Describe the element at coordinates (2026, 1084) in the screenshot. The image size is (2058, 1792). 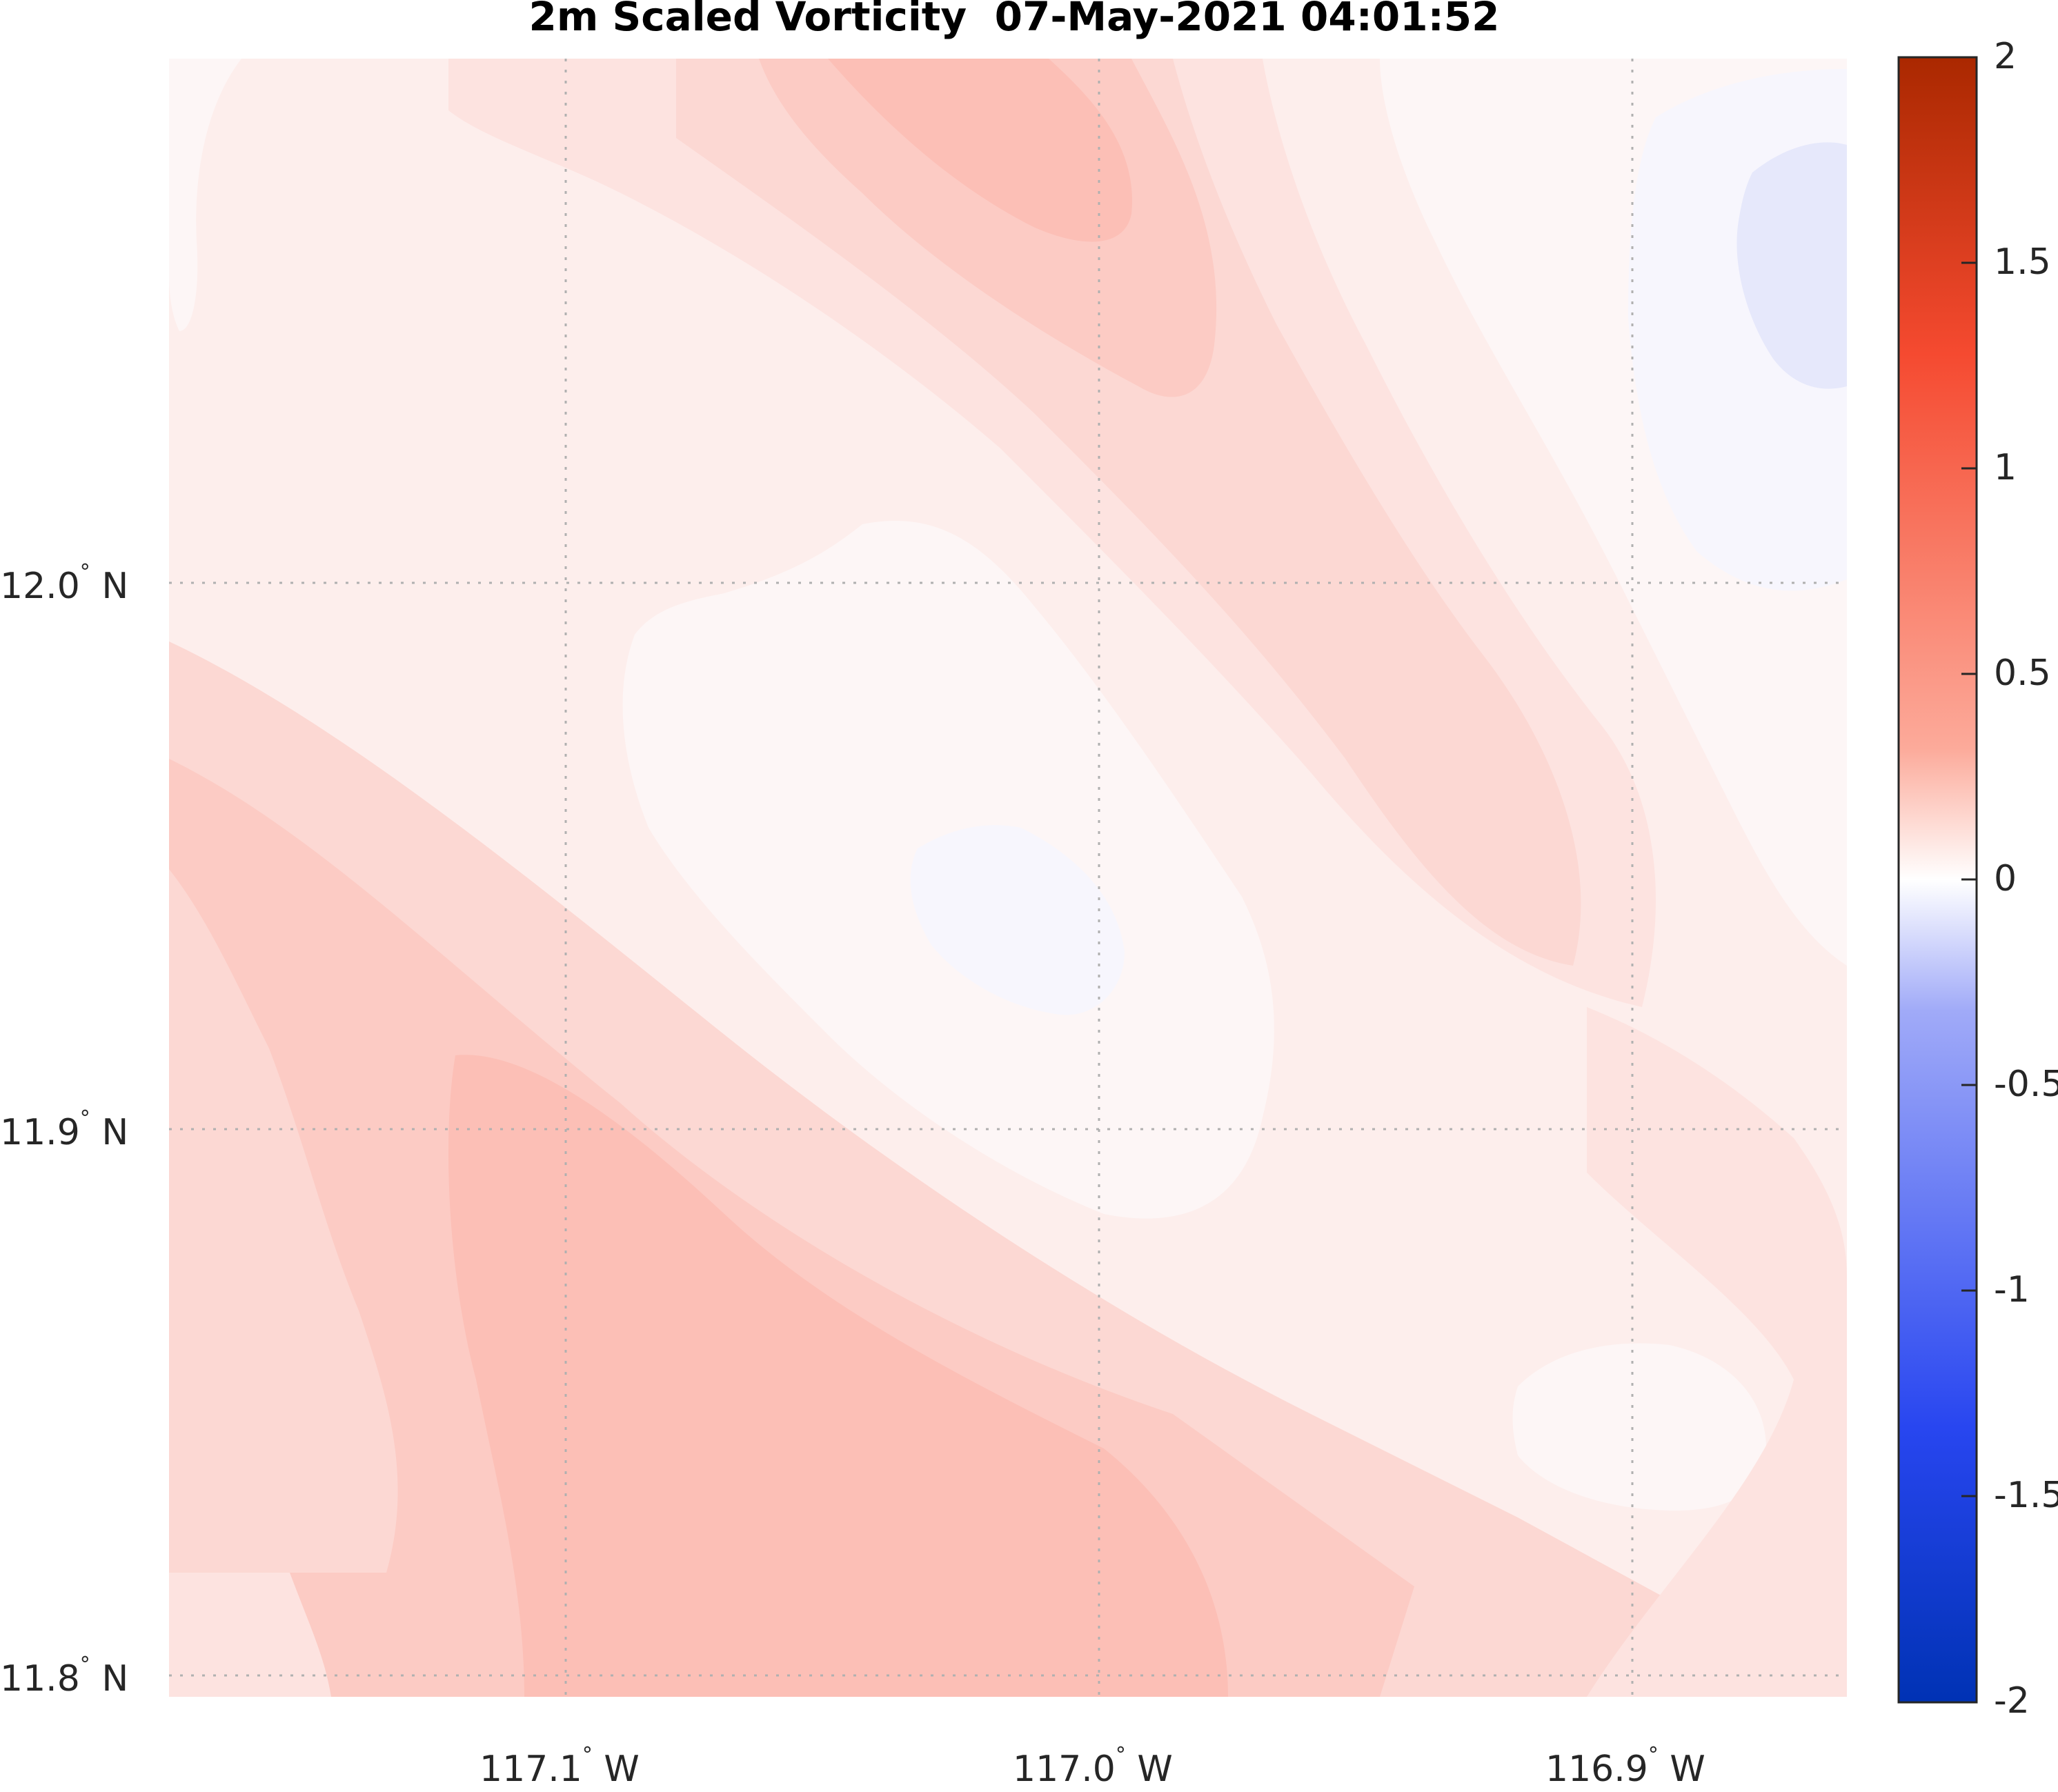
I see `colorbar-tick-label: -0.5` at that location.